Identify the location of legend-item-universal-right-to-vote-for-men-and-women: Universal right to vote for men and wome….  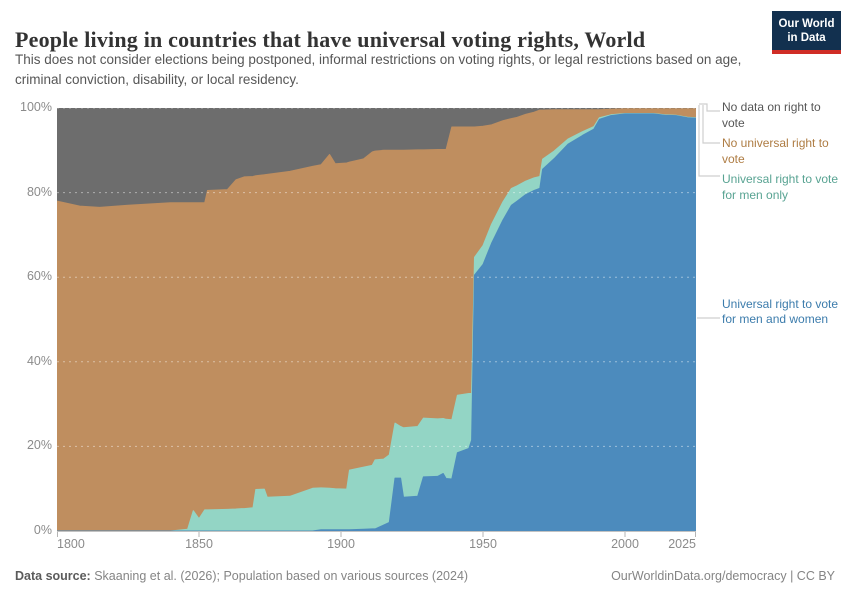
(780, 311).